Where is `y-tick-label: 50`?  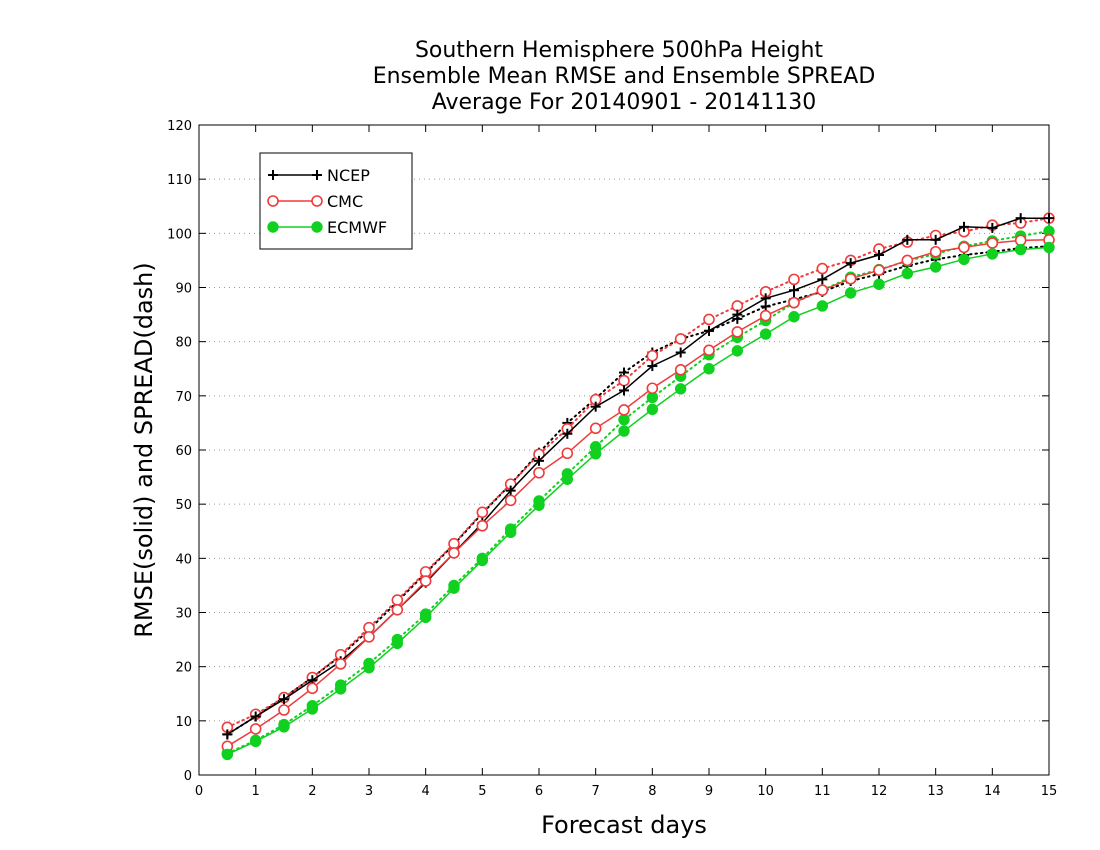
y-tick-label: 50 is located at coordinates (183, 505).